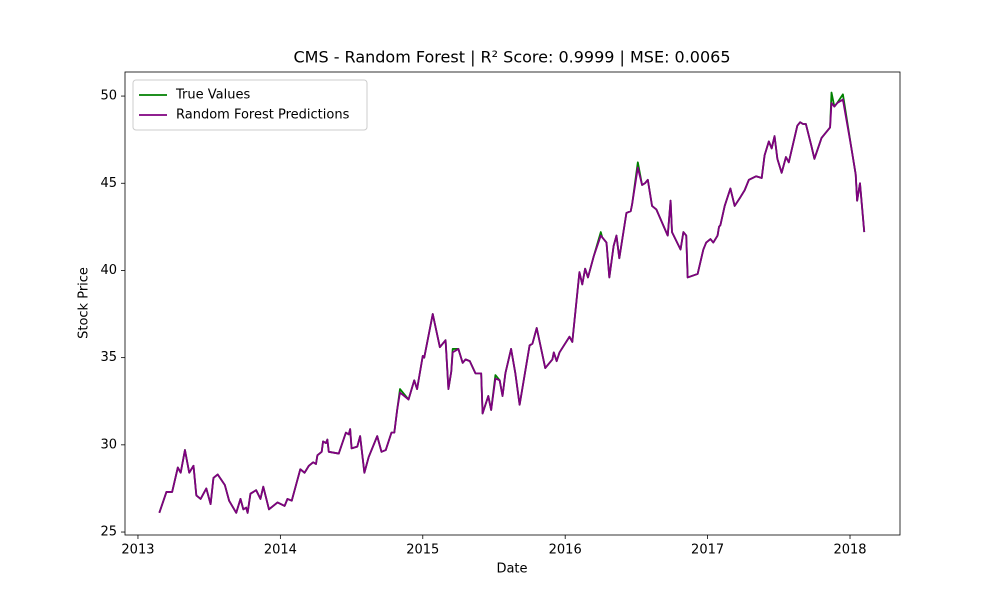 The width and height of the screenshot is (1000, 600). Describe the element at coordinates (108, 96) in the screenshot. I see `y-tick-label: 50` at that location.